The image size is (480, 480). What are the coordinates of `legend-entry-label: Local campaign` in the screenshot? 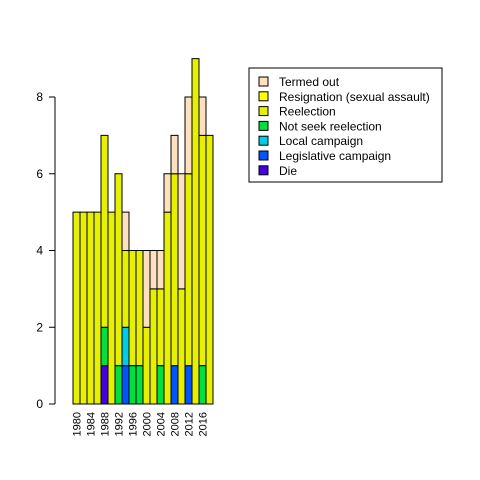 It's located at (321, 141).